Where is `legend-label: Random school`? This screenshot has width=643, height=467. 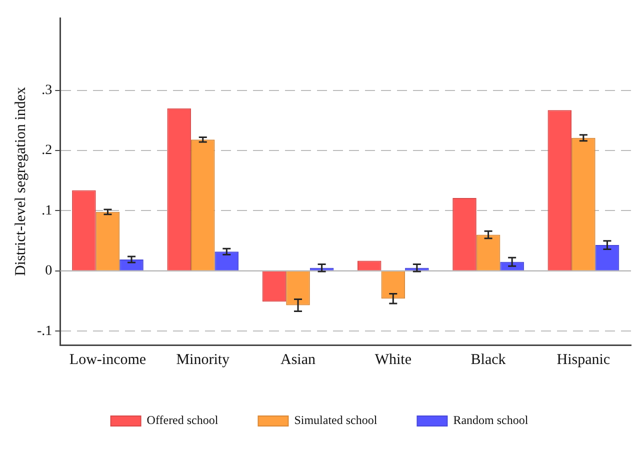
legend-label: Random school is located at coordinates (491, 420).